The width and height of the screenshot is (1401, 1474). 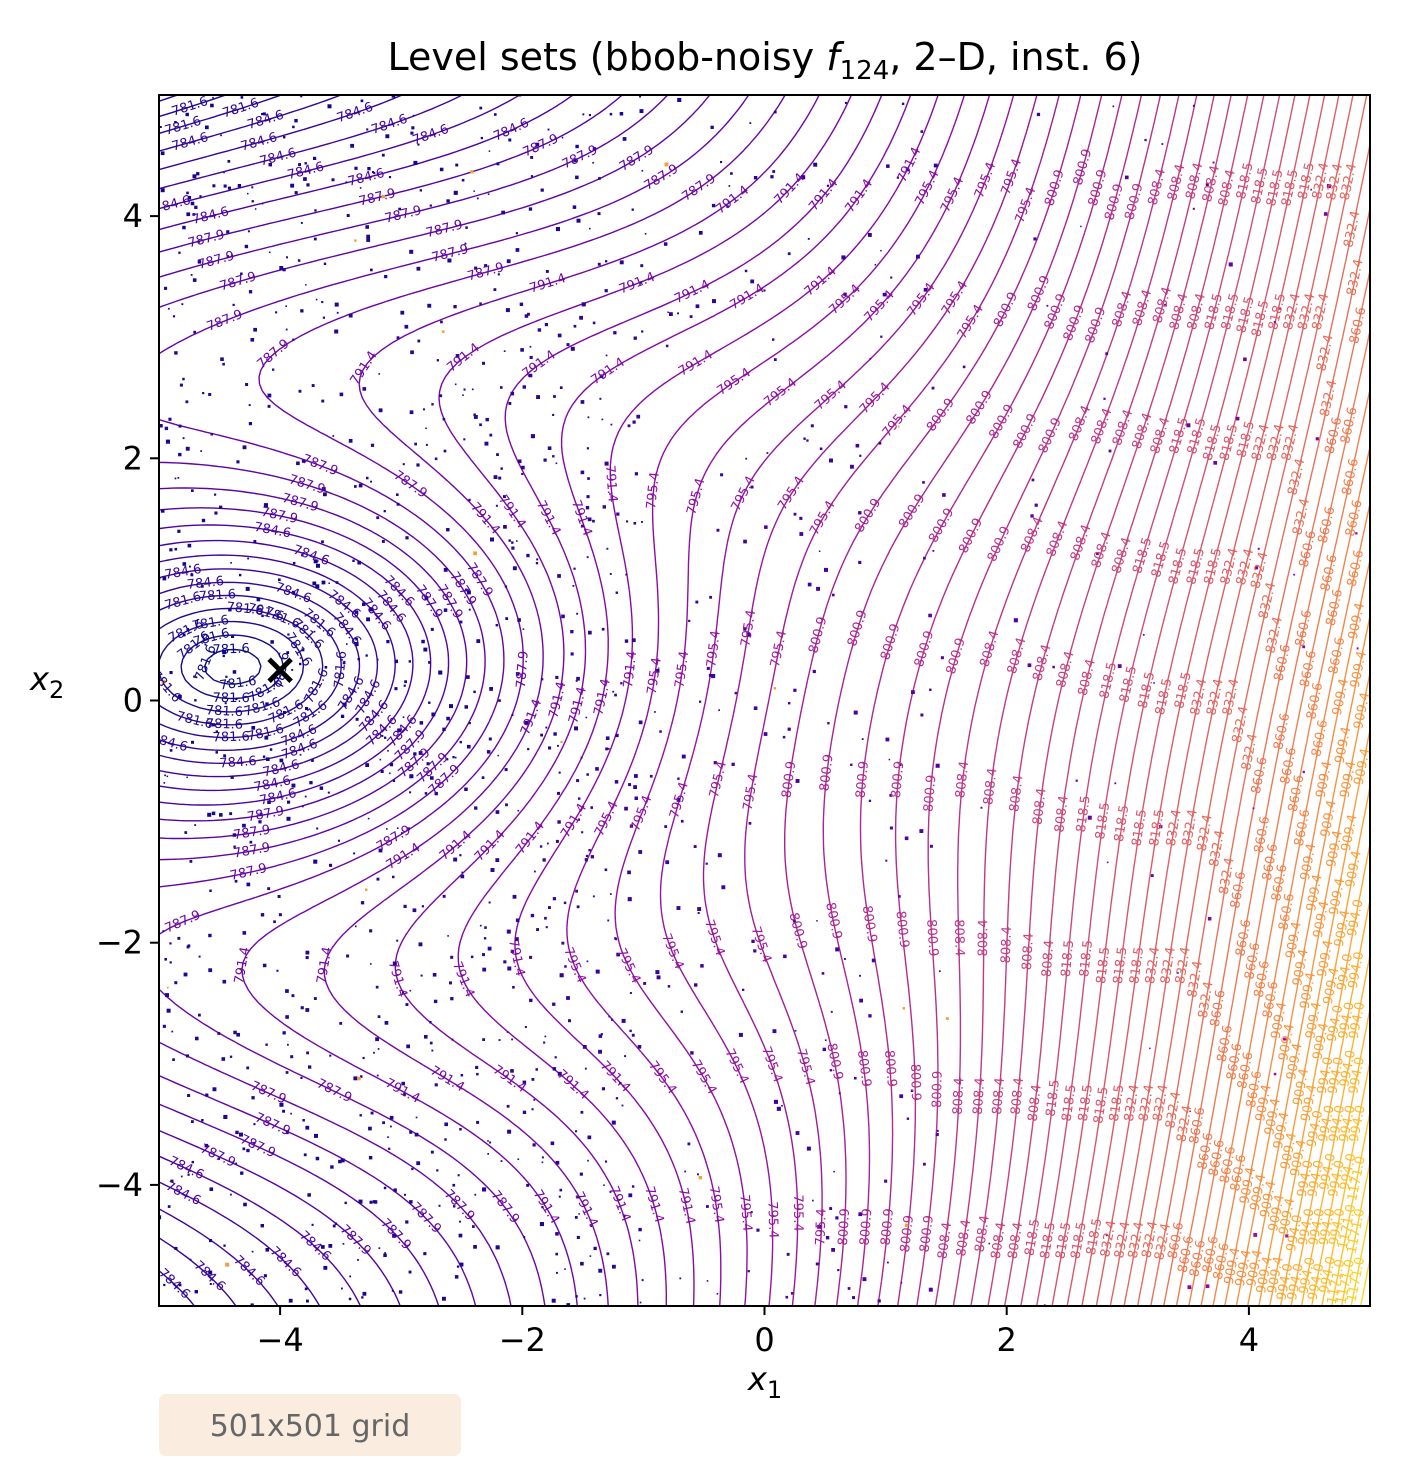 What do you see at coordinates (952, 195) in the screenshot?
I see `contour-label-180: 795.4` at bounding box center [952, 195].